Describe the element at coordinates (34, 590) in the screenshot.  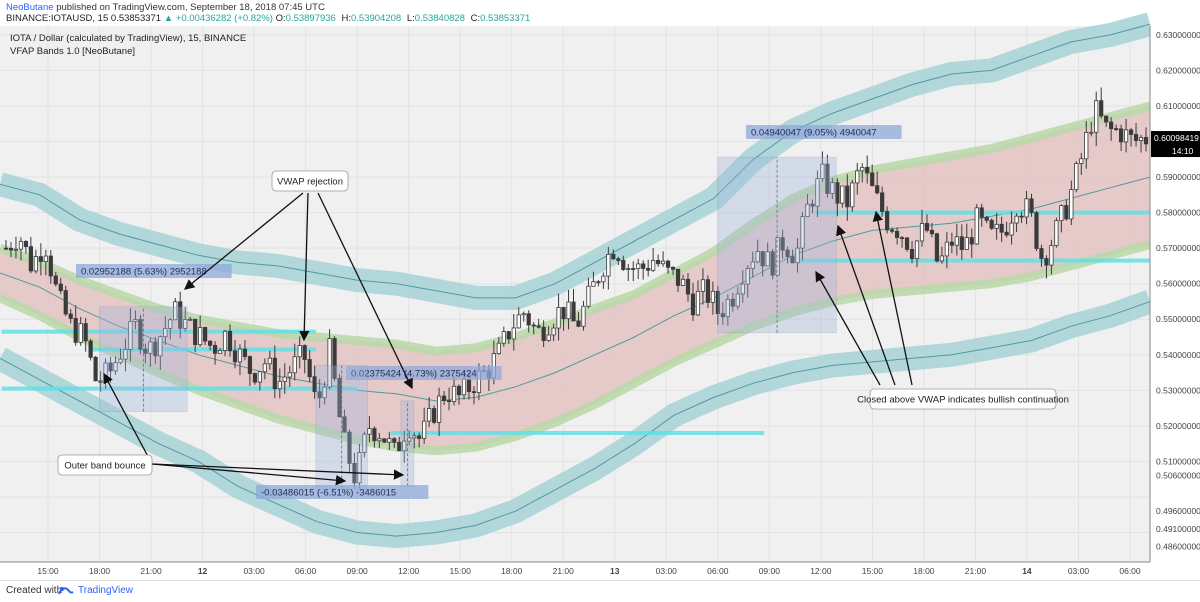
I see `created-with-text: Created with` at that location.